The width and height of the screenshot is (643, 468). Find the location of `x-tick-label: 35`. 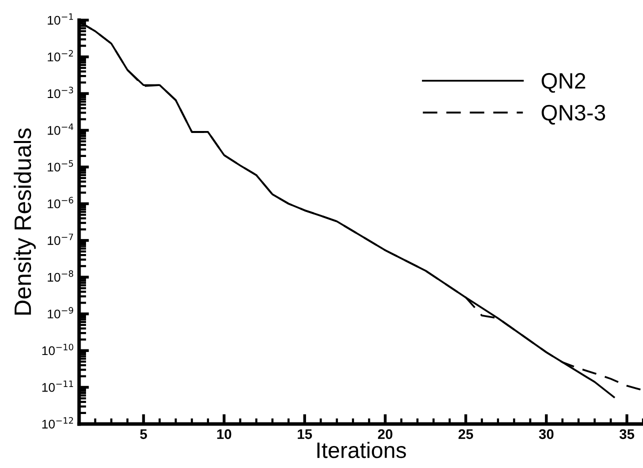

x-tick-label: 35 is located at coordinates (626, 434).